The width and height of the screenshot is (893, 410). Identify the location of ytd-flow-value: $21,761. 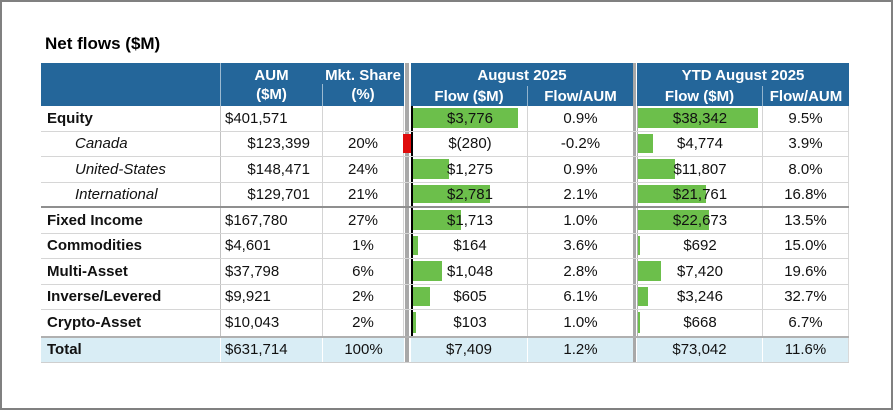
(700, 194).